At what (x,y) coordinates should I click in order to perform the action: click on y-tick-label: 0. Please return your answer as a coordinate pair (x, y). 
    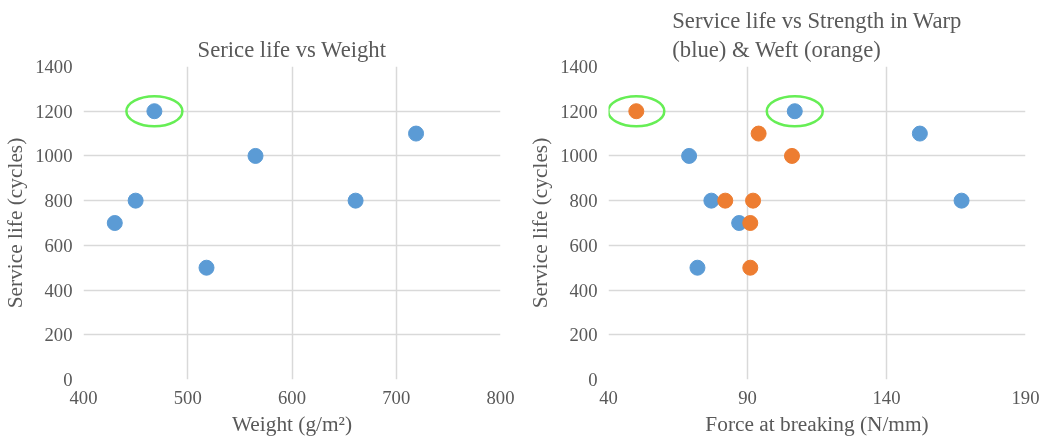
    Looking at the image, I should click on (593, 379).